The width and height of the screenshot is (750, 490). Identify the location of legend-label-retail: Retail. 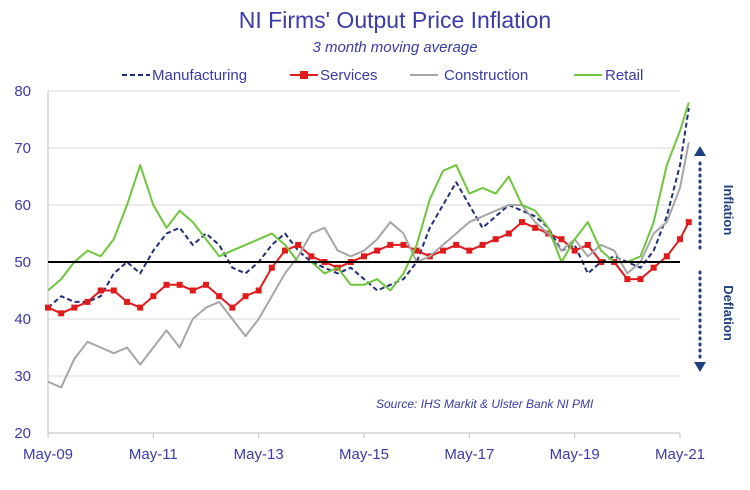
(624, 75).